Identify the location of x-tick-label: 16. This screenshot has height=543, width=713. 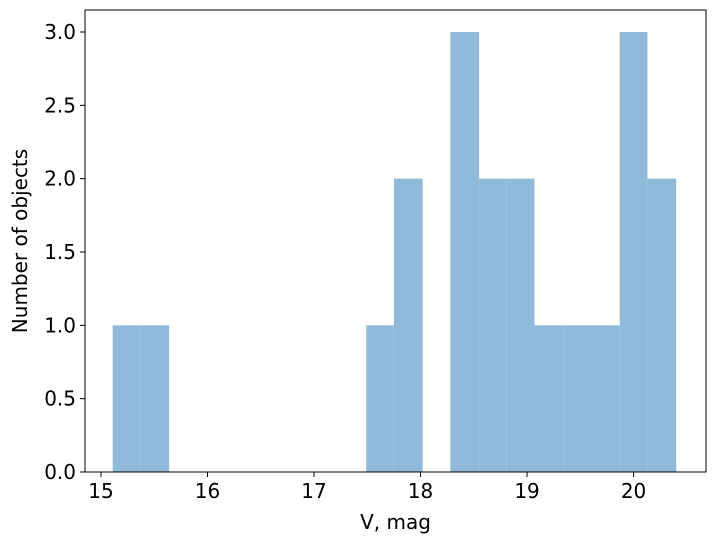
(207, 491).